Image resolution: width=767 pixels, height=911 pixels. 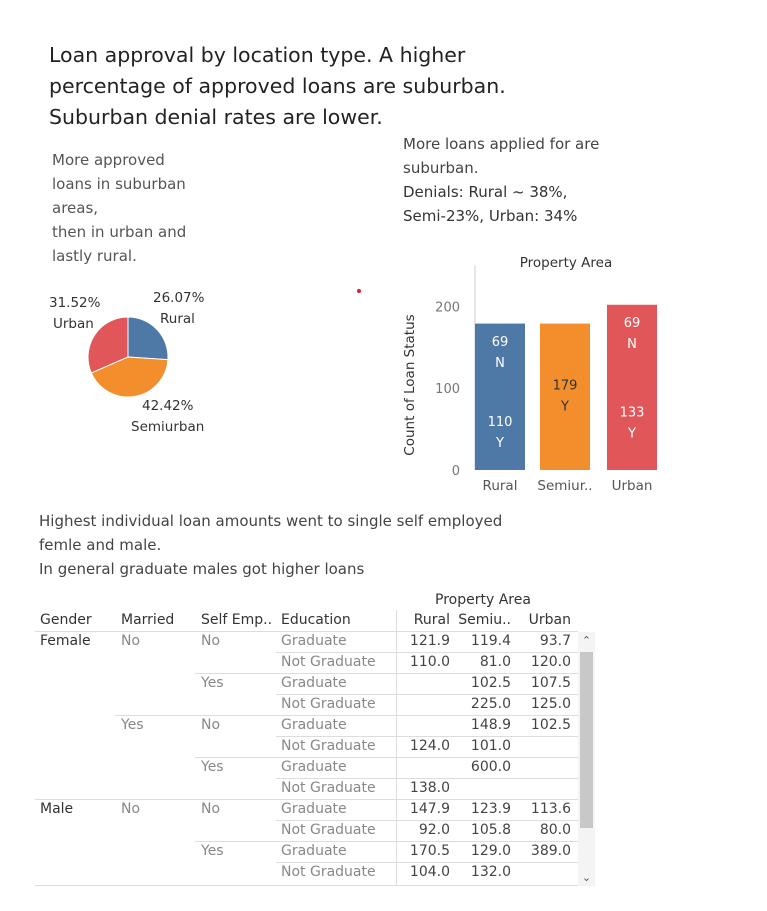 I want to click on table-scrollbar: ⌃ ⌄, so click(x=586, y=759).